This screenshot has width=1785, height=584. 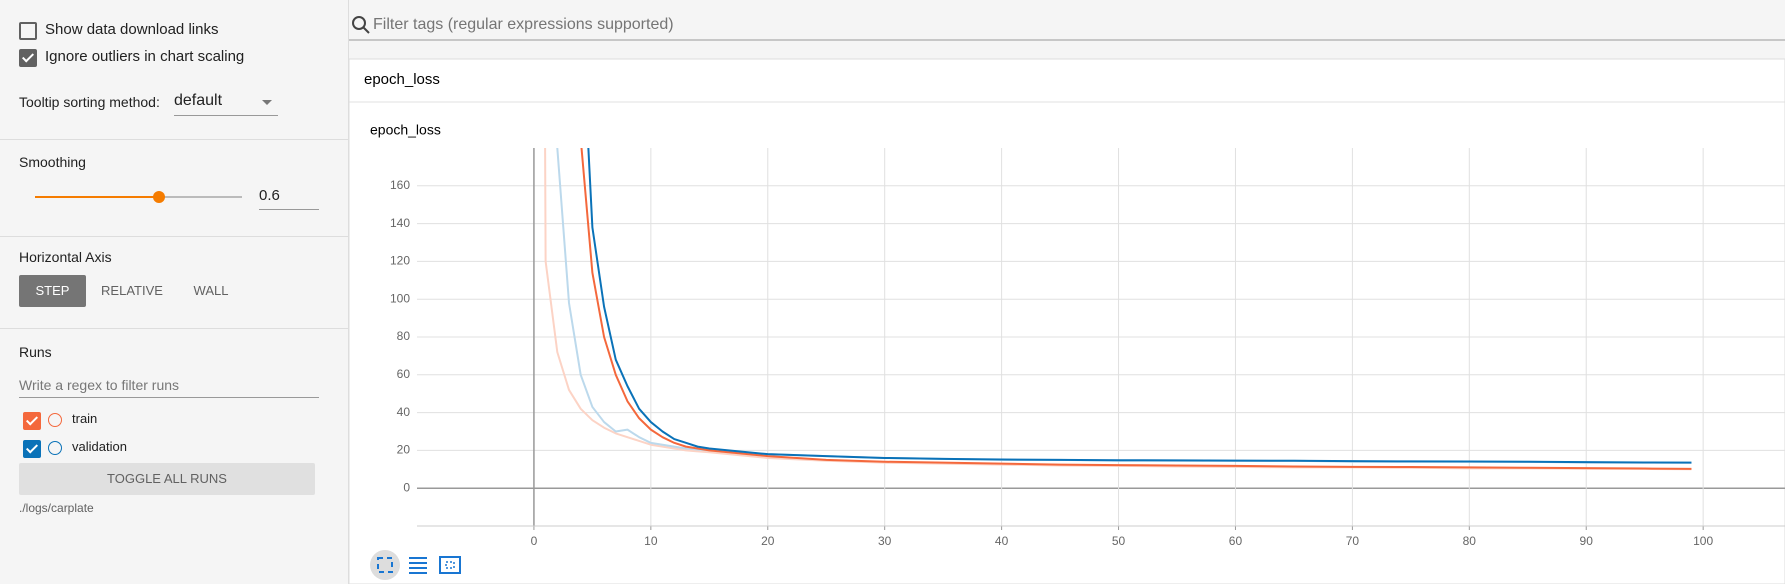 I want to click on y-tick-label: 120, so click(x=400, y=261).